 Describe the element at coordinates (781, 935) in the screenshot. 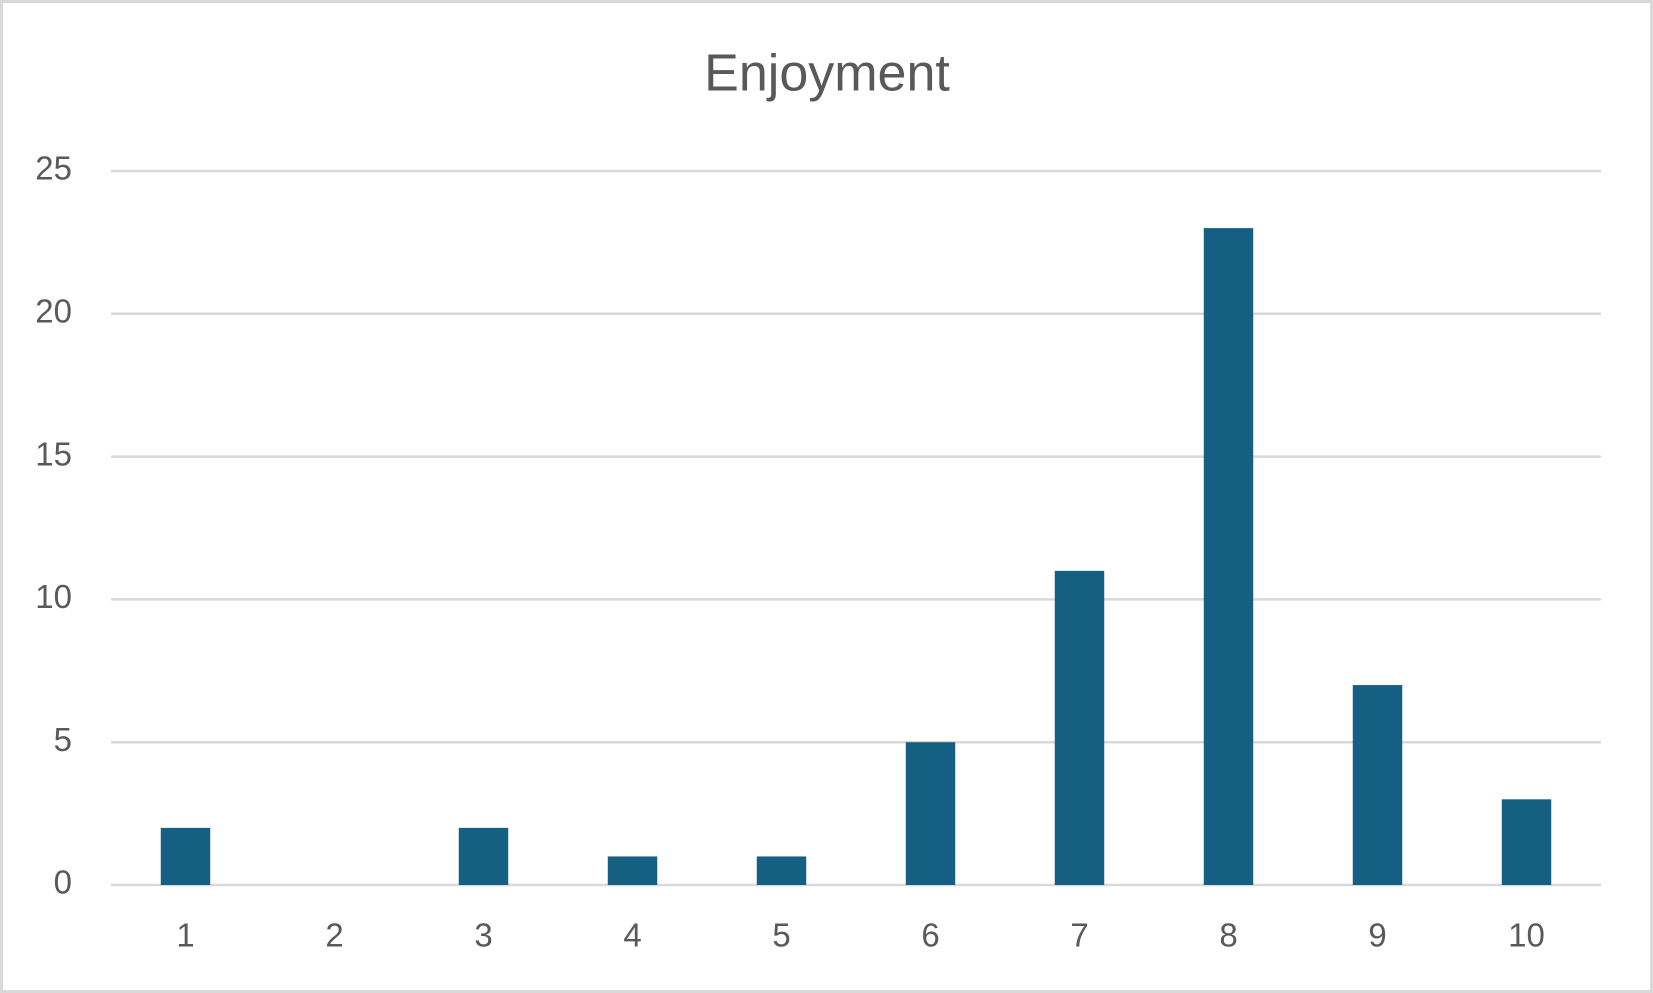

I see `x-tick-label: 5` at that location.